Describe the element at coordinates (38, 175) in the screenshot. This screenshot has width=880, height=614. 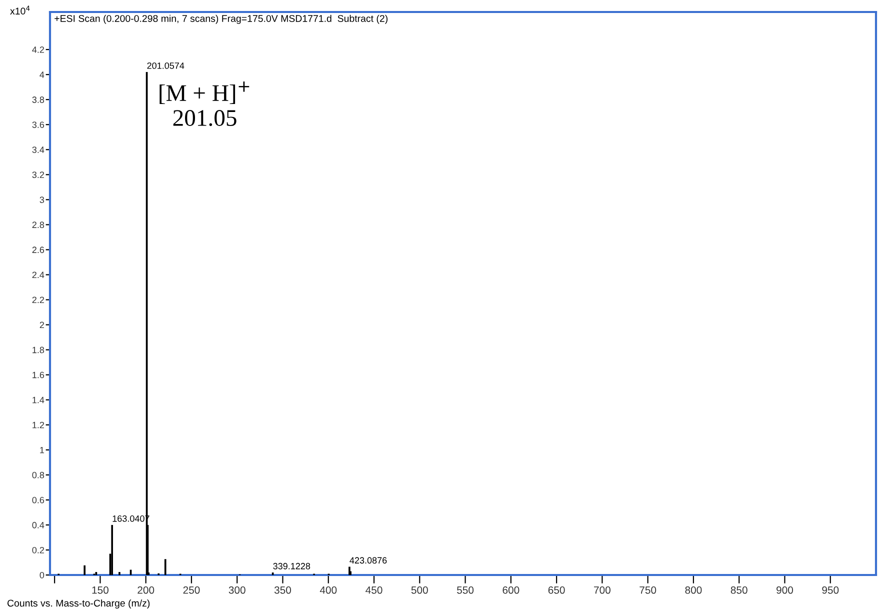
I see `y-tick-label: 3.2` at that location.